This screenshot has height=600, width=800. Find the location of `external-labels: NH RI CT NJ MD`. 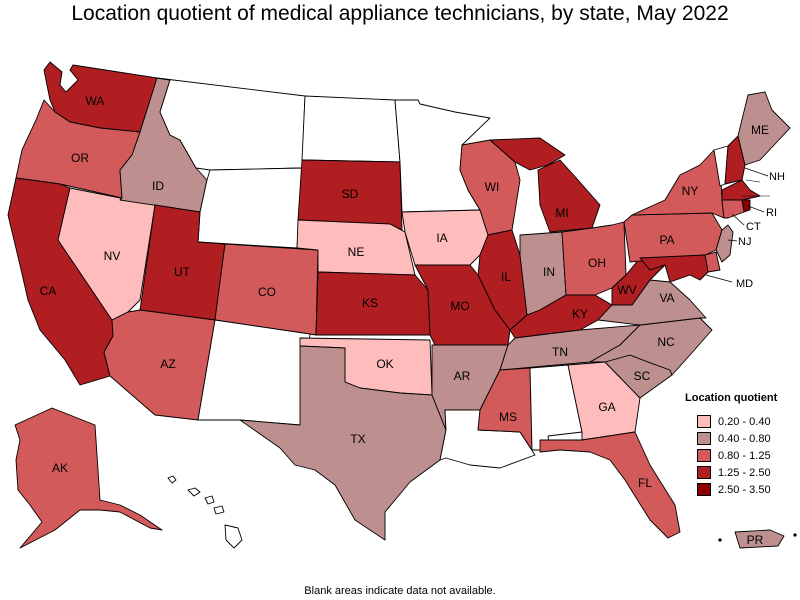

external-labels: NH RI CT NJ MD is located at coordinates (745, 228).